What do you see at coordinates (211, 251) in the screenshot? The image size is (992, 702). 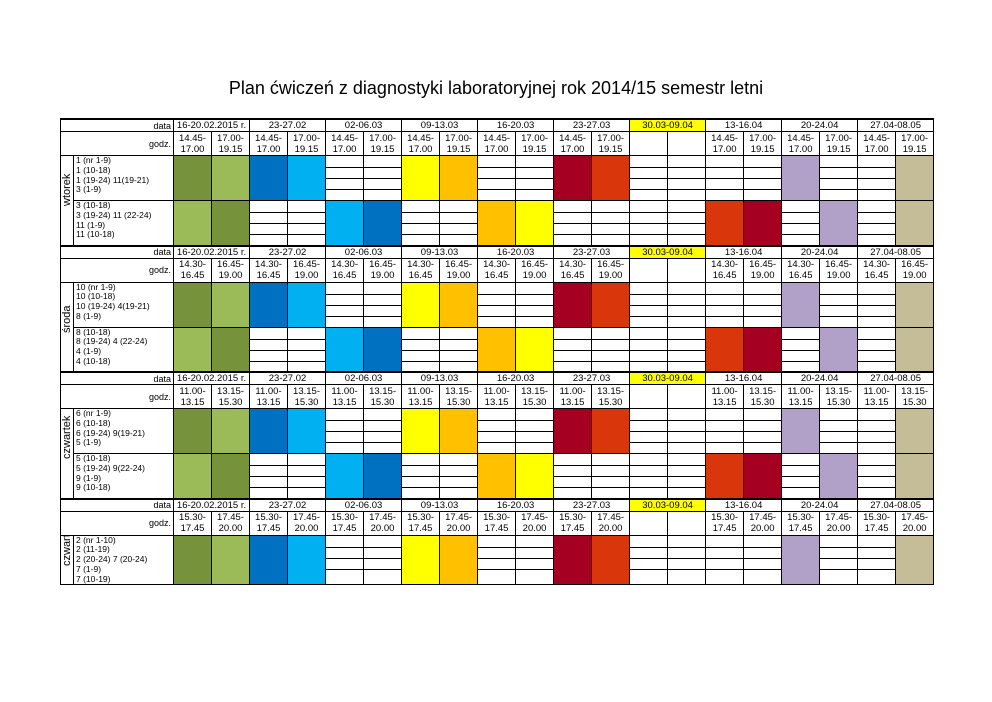 I see `week-date: 16-20.02.2015 r.` at bounding box center [211, 251].